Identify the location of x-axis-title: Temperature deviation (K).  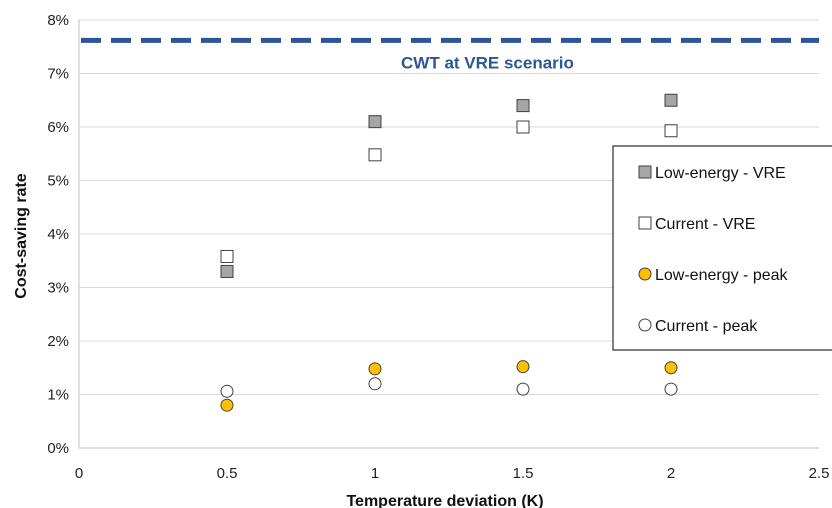
(444, 500).